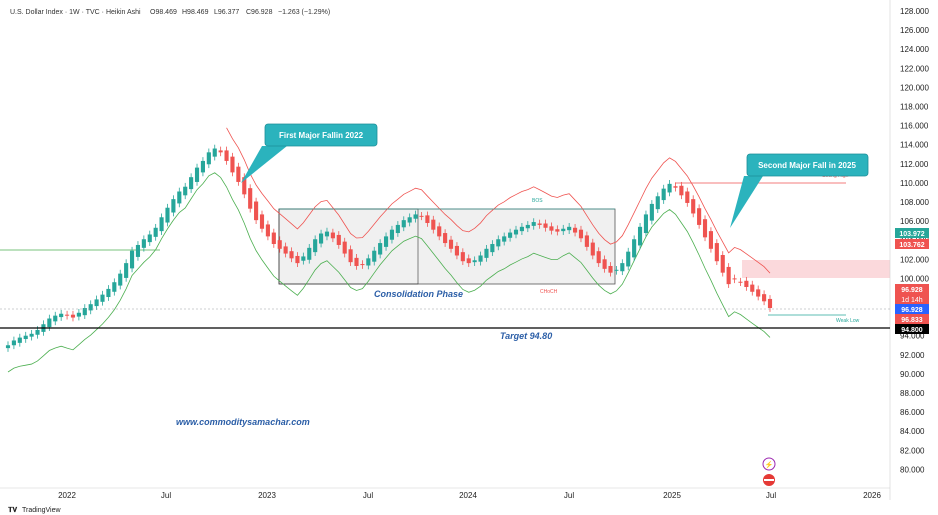  What do you see at coordinates (914, 30) in the screenshot?
I see `y-tick-label: 126.000` at bounding box center [914, 30].